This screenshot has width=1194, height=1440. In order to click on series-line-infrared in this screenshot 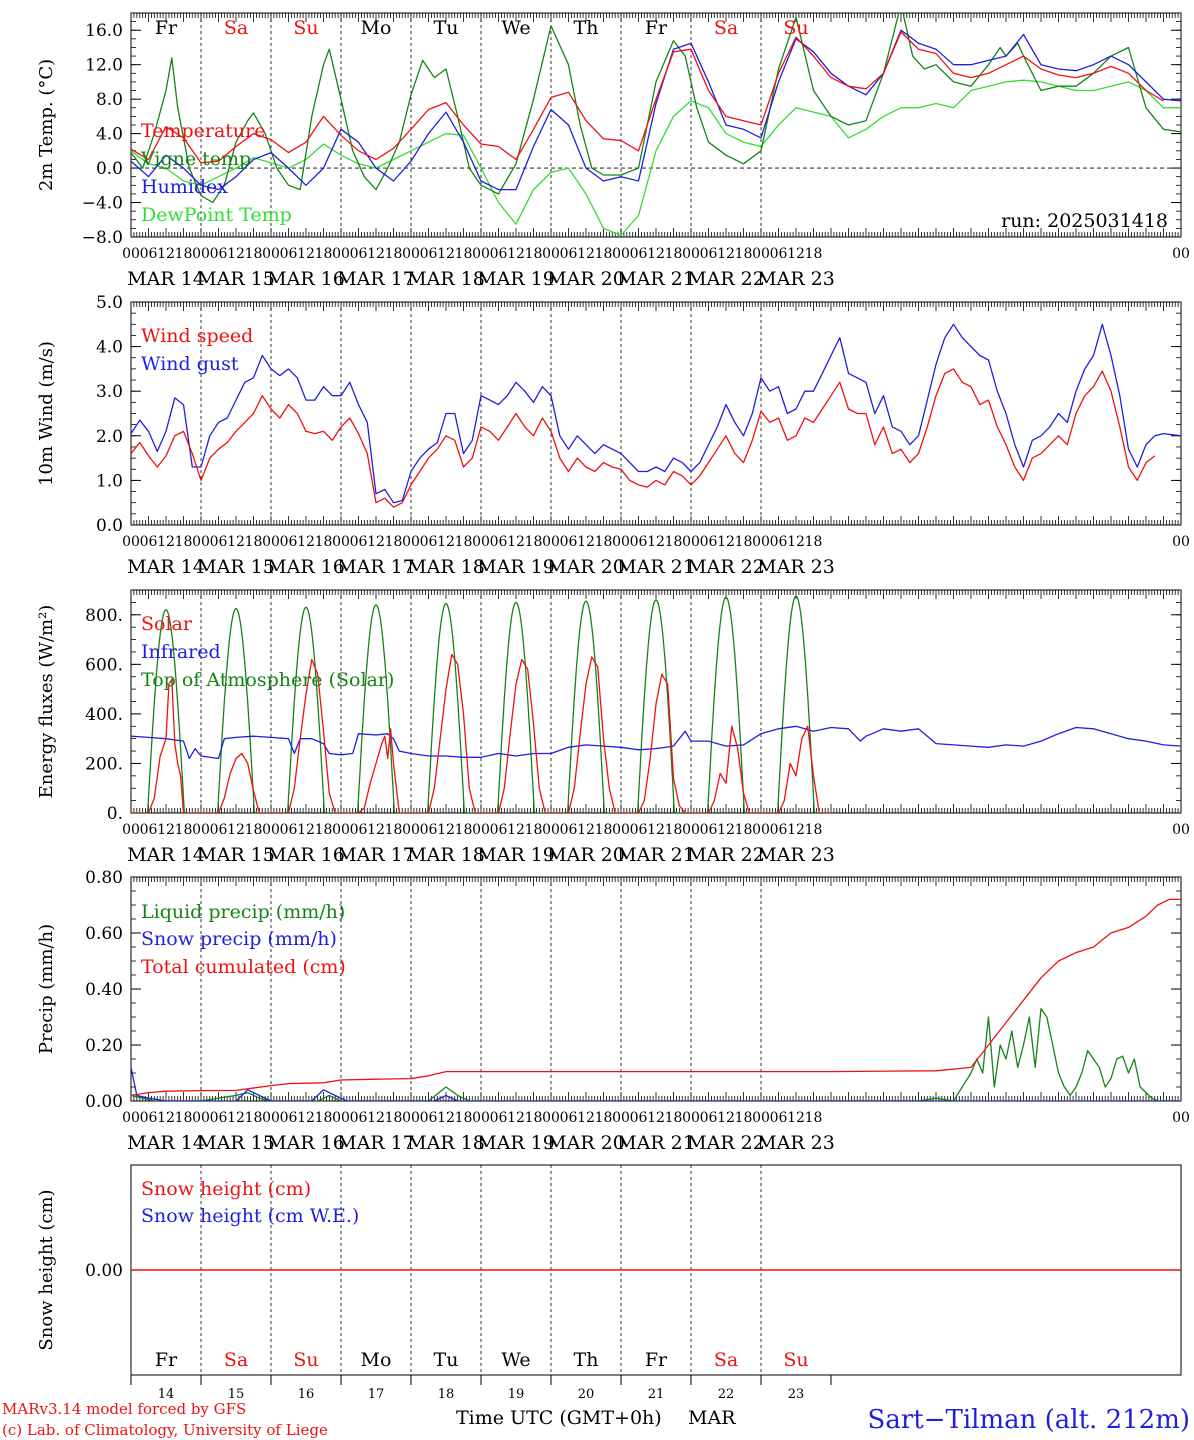, I will do `click(656, 742)`.